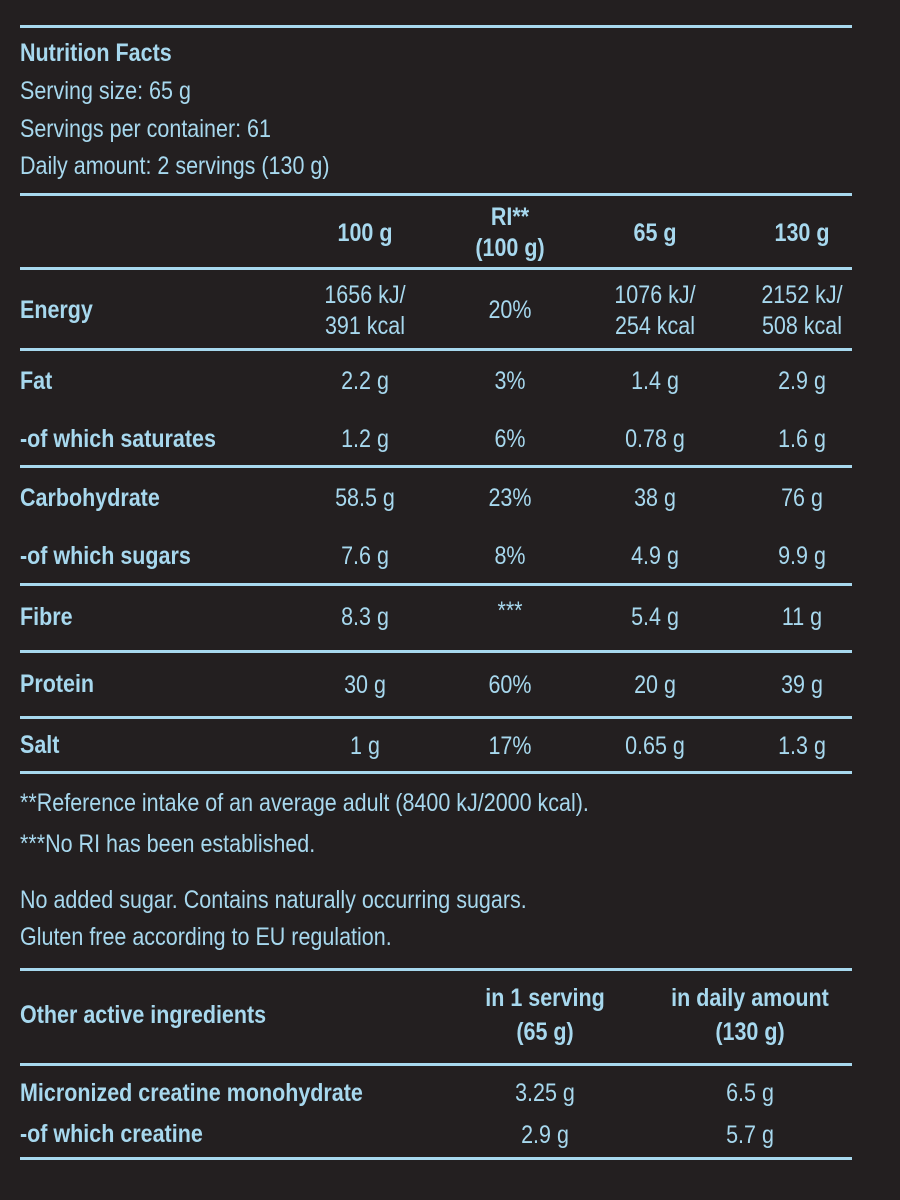  What do you see at coordinates (46, 617) in the screenshot?
I see `row-label-fibre: Fibre` at bounding box center [46, 617].